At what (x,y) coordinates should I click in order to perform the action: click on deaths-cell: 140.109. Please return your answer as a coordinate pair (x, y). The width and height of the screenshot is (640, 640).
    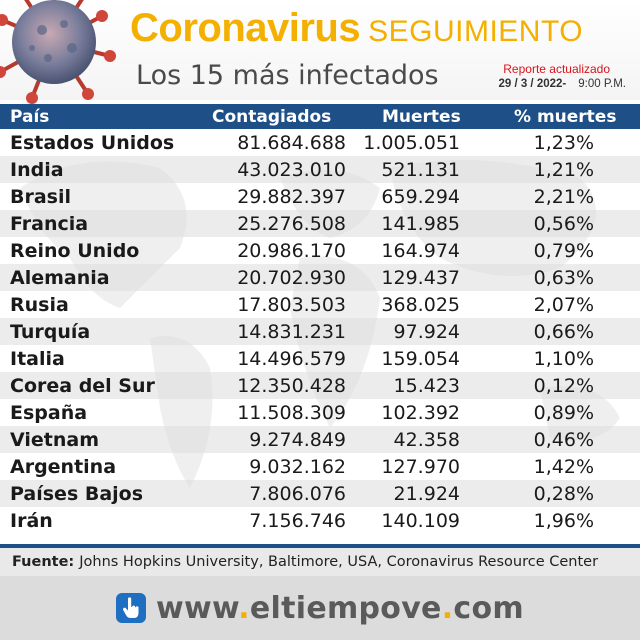
    Looking at the image, I should click on (420, 520).